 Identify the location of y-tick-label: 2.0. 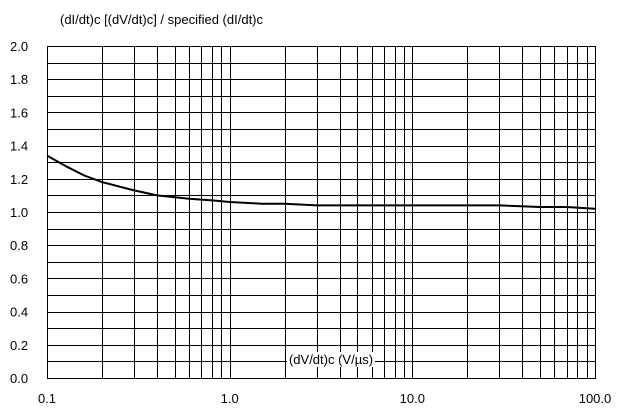
(19, 46).